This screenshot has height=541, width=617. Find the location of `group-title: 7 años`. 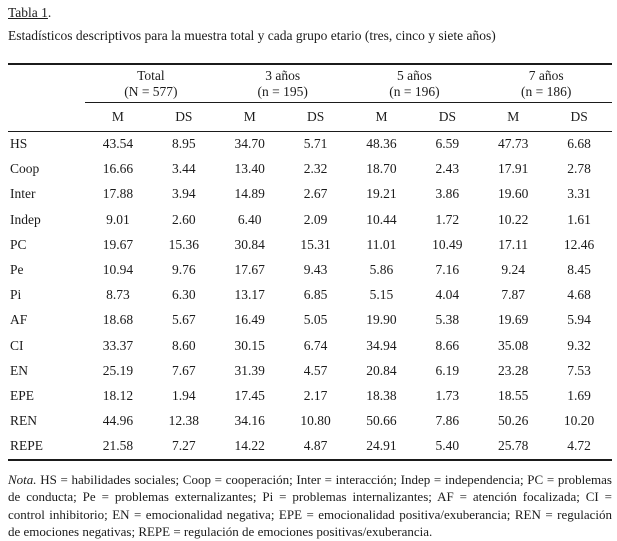

group-title: 7 años is located at coordinates (546, 75).